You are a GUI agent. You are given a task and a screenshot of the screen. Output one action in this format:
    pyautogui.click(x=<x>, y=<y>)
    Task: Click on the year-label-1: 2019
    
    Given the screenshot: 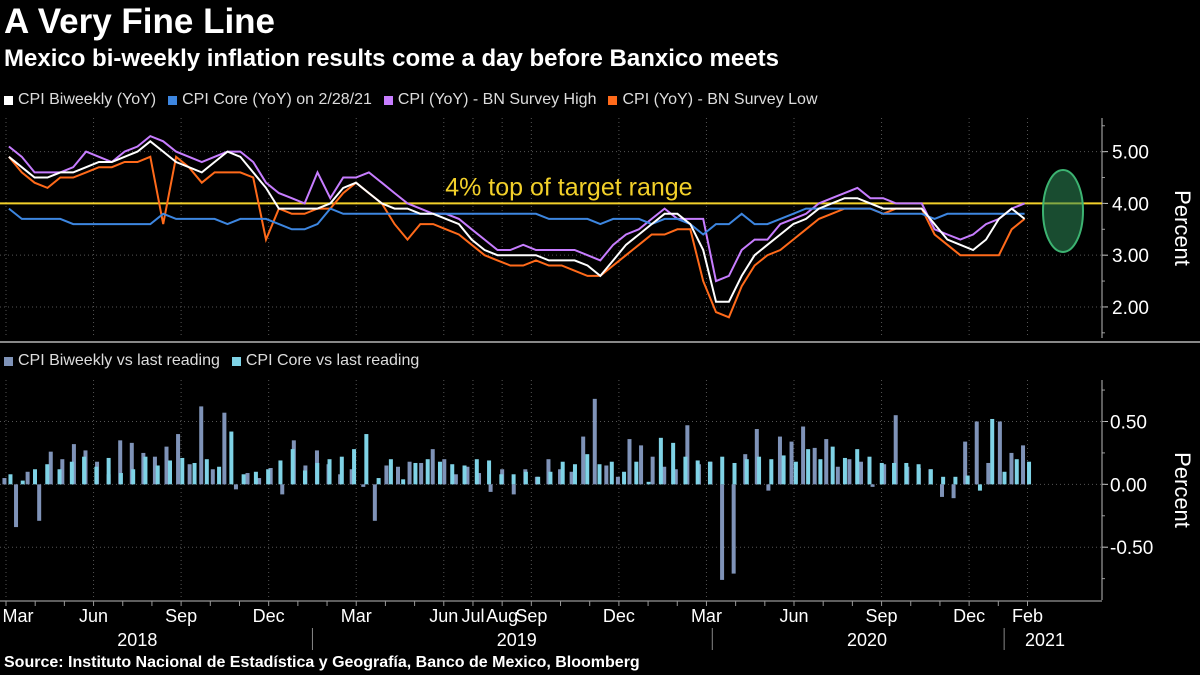 What is the action you would take?
    pyautogui.click(x=517, y=640)
    